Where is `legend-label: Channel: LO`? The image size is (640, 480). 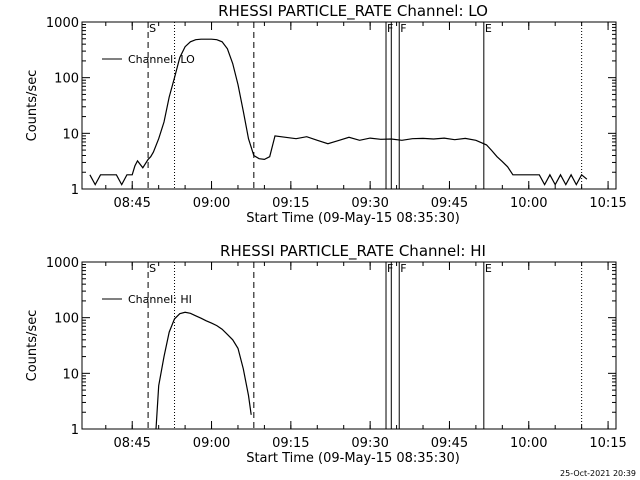
legend-label: Channel: LO is located at coordinates (161, 59).